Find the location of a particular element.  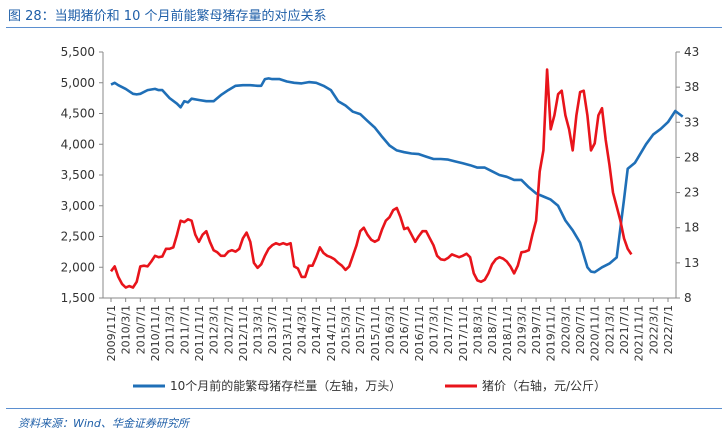

right-tick-label: 43 is located at coordinates (691, 52).